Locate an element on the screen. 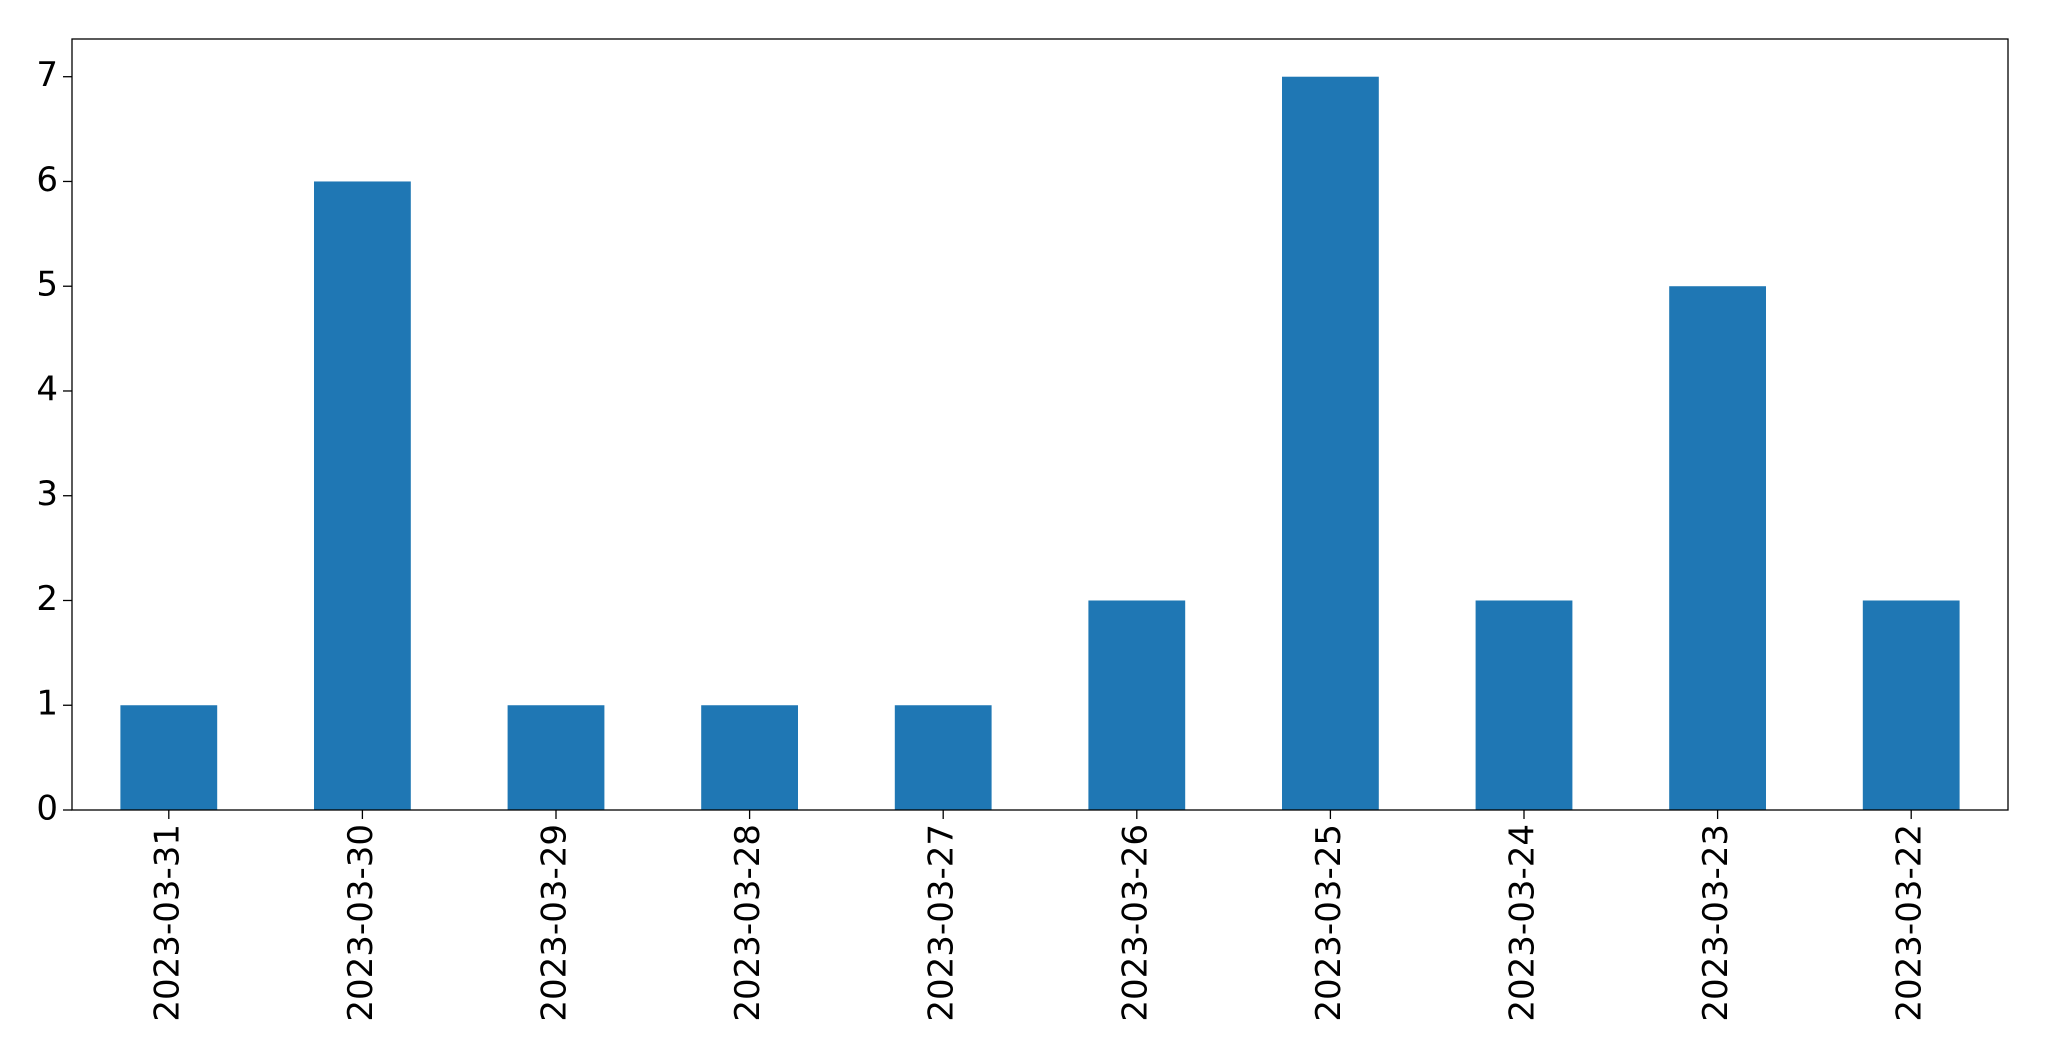  y-tick-label: 5 is located at coordinates (47, 285).